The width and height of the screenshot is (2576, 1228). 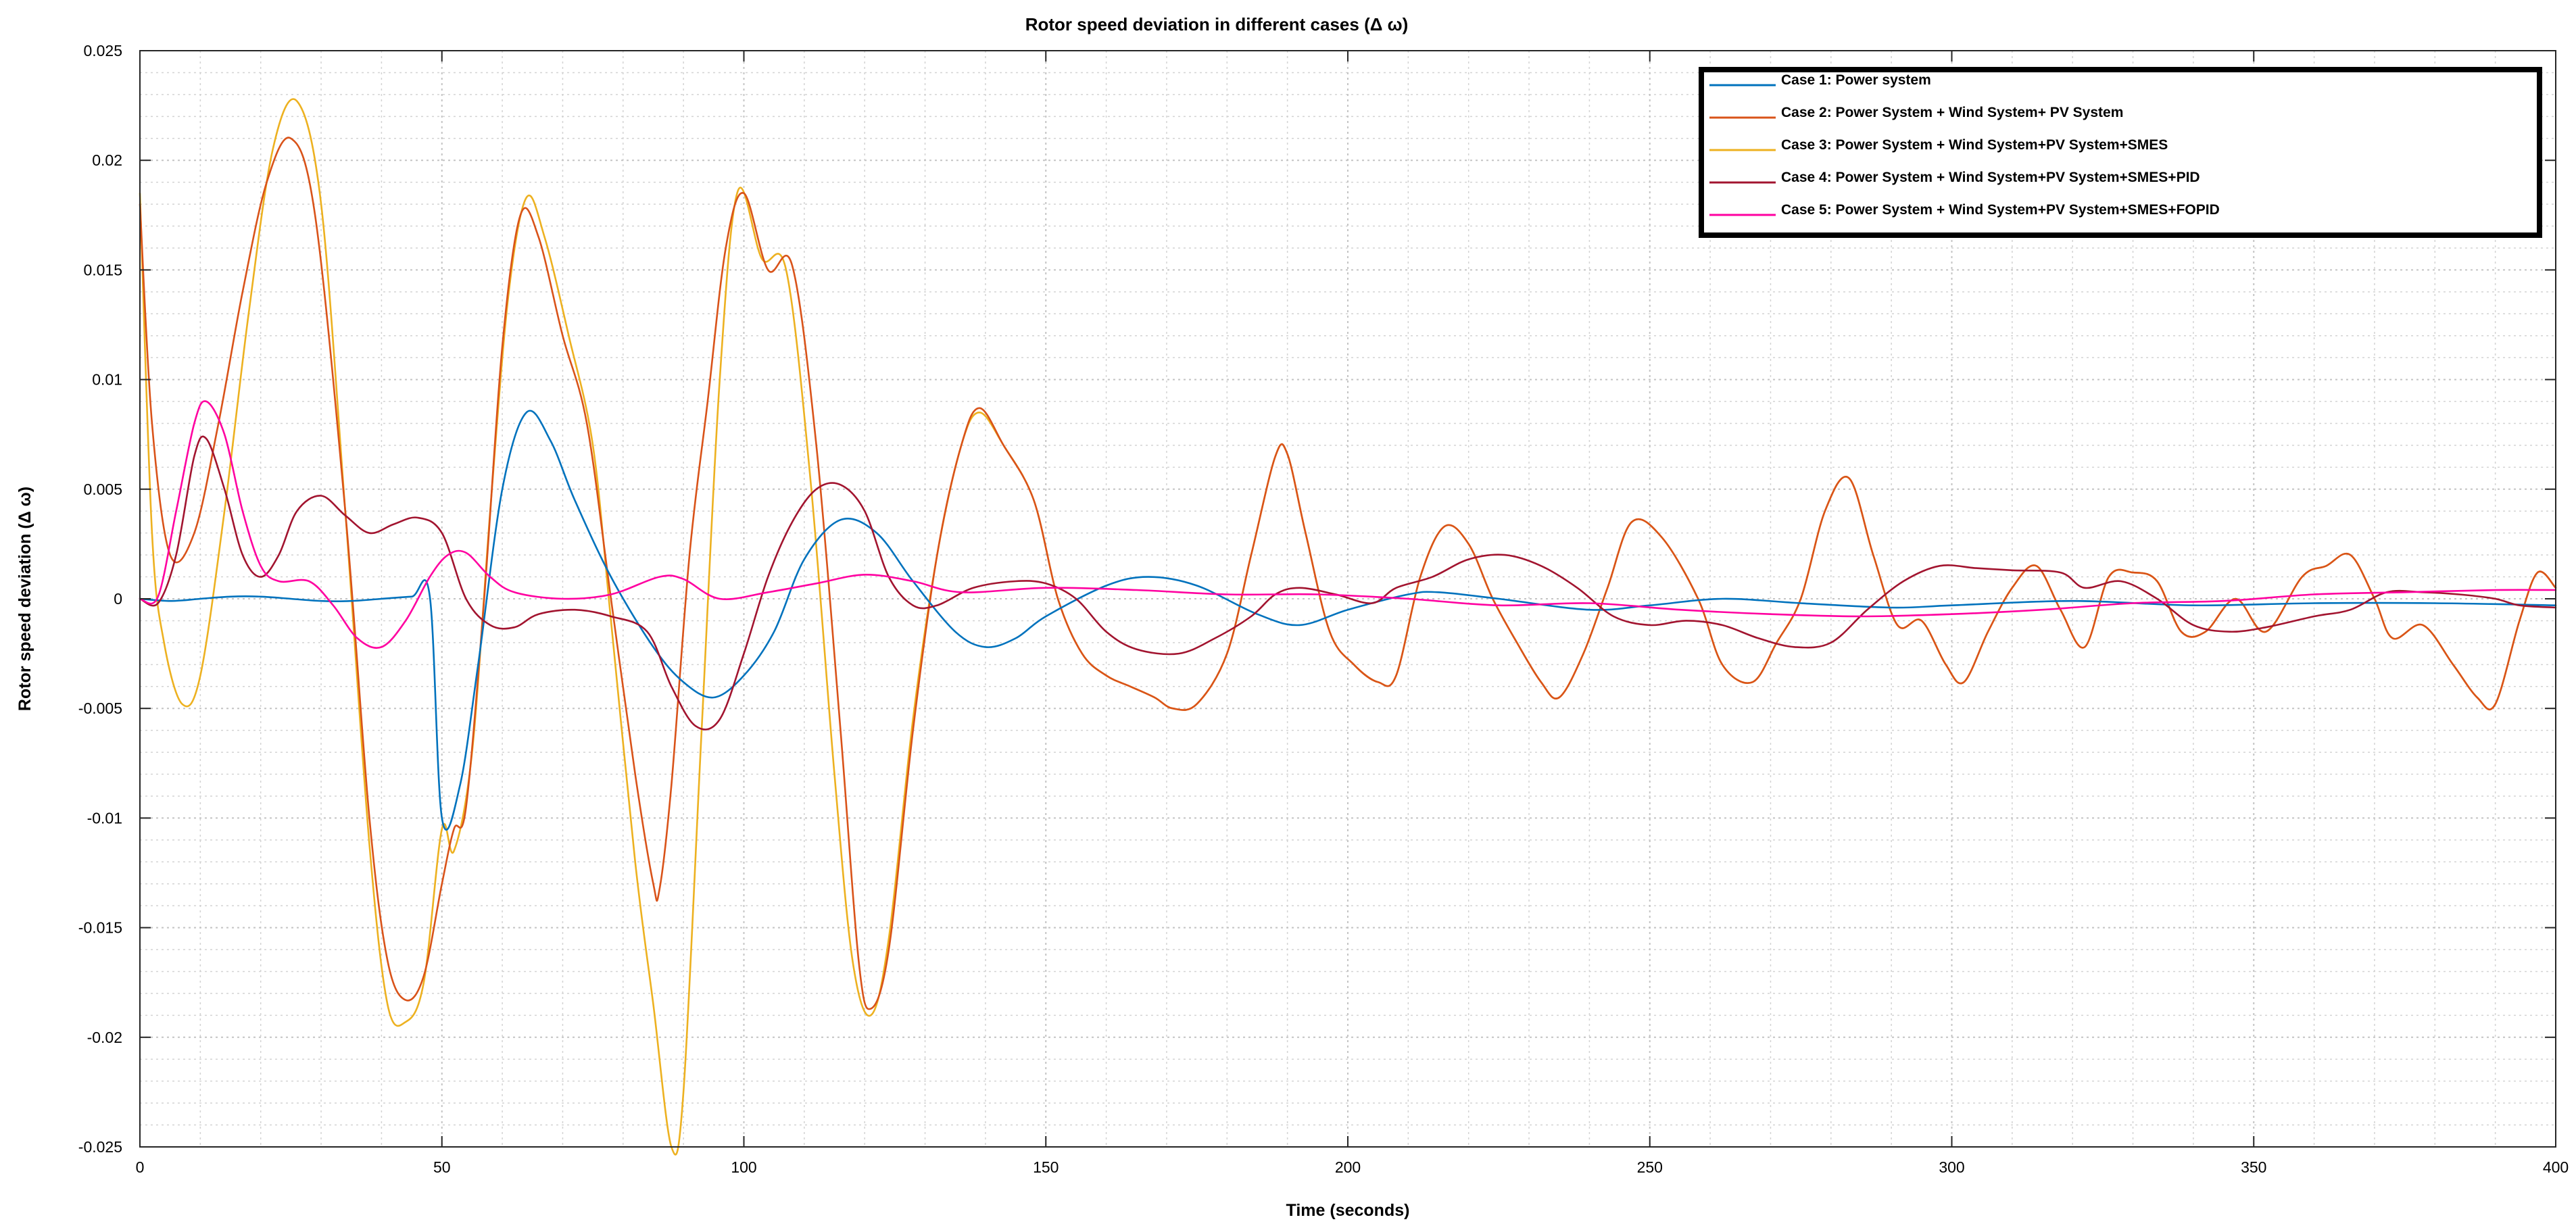 What do you see at coordinates (1650, 1167) in the screenshot?
I see `x-tick-label: 250` at bounding box center [1650, 1167].